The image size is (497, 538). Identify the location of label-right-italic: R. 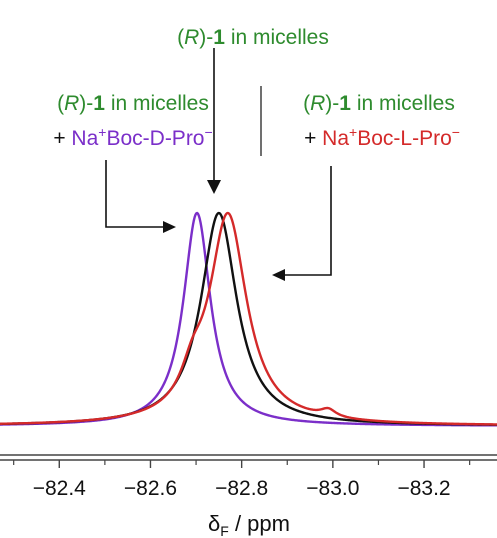
(317, 103).